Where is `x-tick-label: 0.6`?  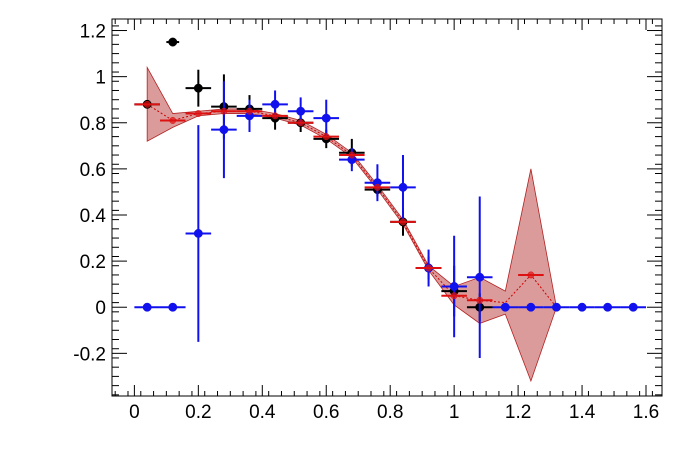 x-tick-label: 0.6 is located at coordinates (326, 412).